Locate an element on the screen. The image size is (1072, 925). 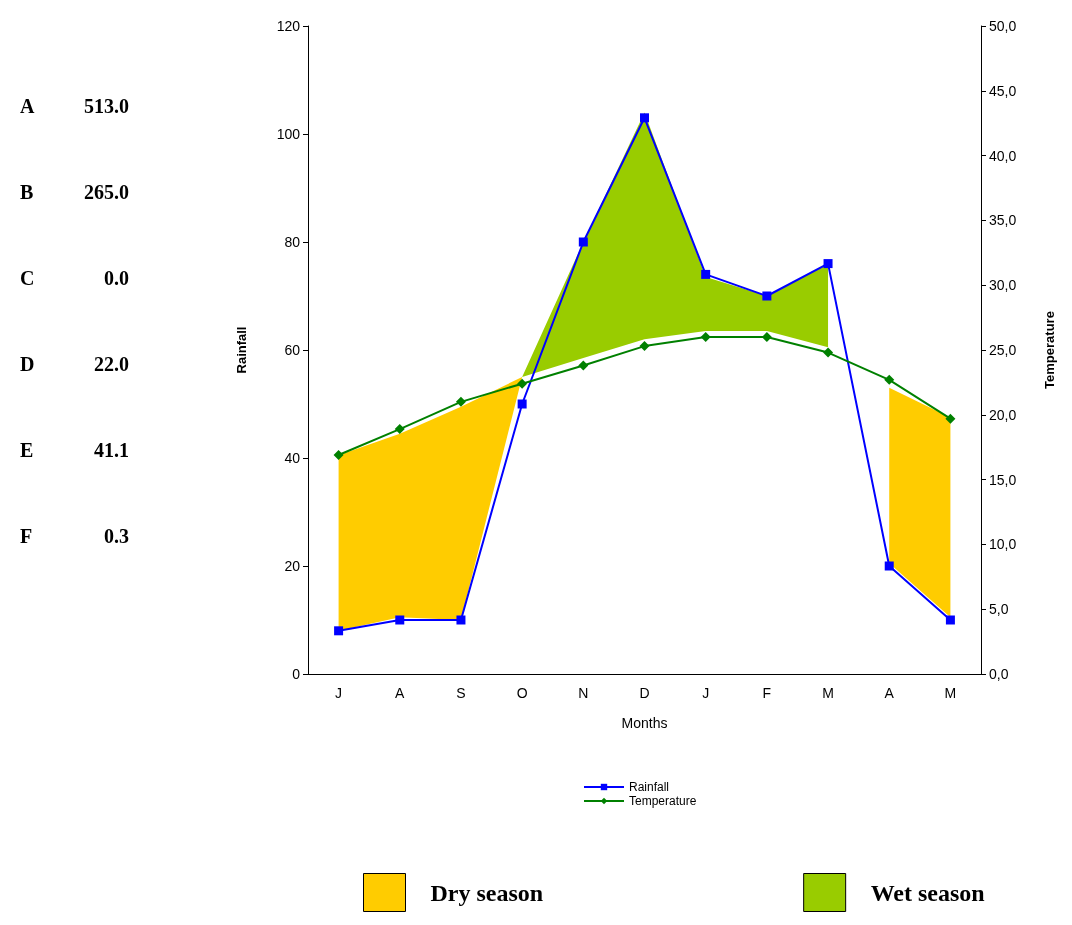
y-tick-label: 100 is located at coordinates (288, 134).